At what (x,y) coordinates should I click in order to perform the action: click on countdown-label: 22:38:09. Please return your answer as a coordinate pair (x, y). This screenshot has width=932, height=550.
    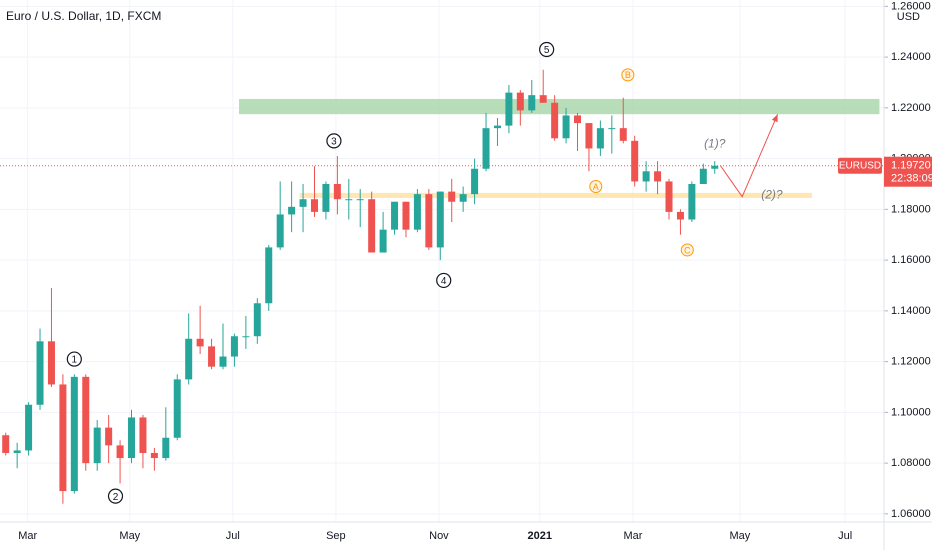
    Looking at the image, I should click on (911, 179).